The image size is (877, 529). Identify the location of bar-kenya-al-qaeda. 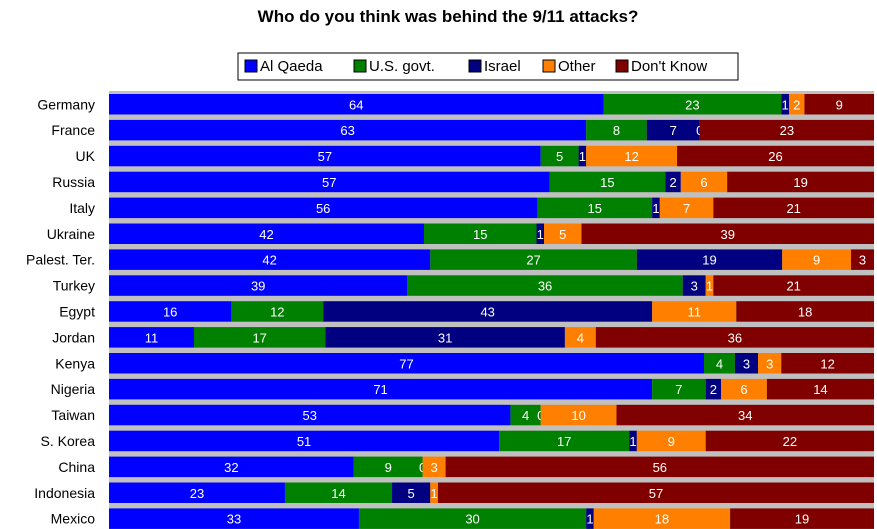
(406, 363).